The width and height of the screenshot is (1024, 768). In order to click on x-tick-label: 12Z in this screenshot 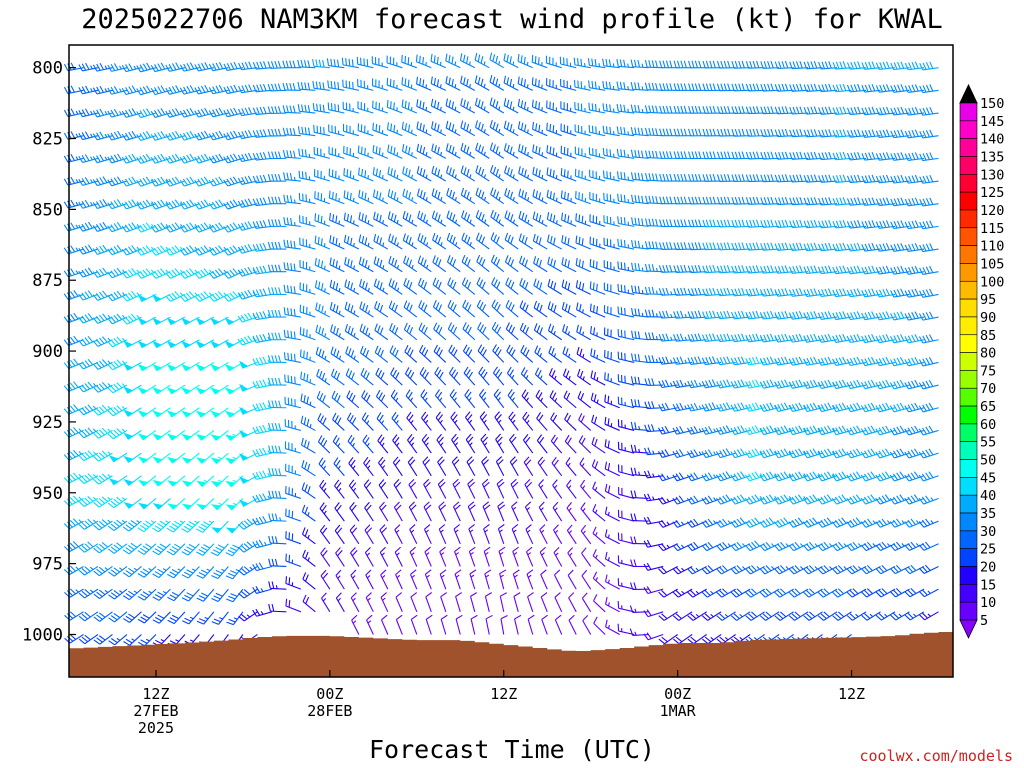, I will do `click(503, 694)`.